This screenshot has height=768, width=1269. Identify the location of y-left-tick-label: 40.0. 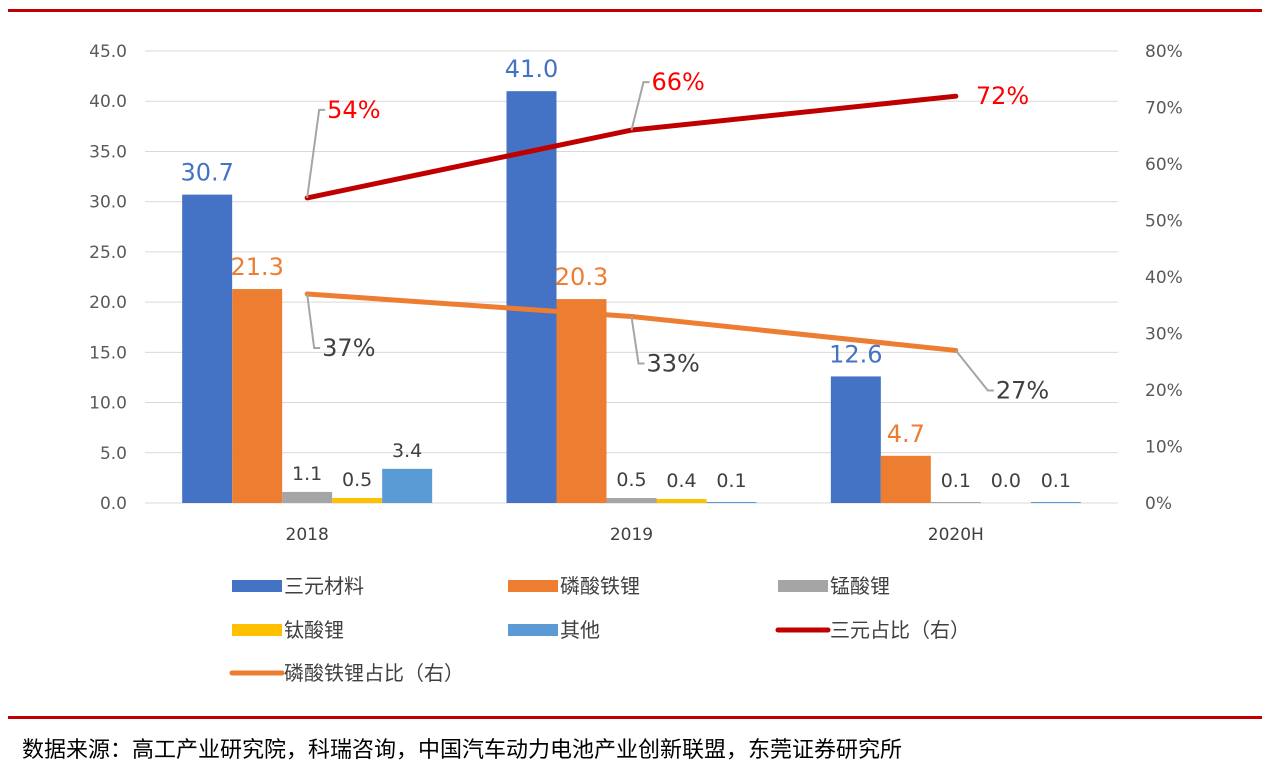
(108, 102).